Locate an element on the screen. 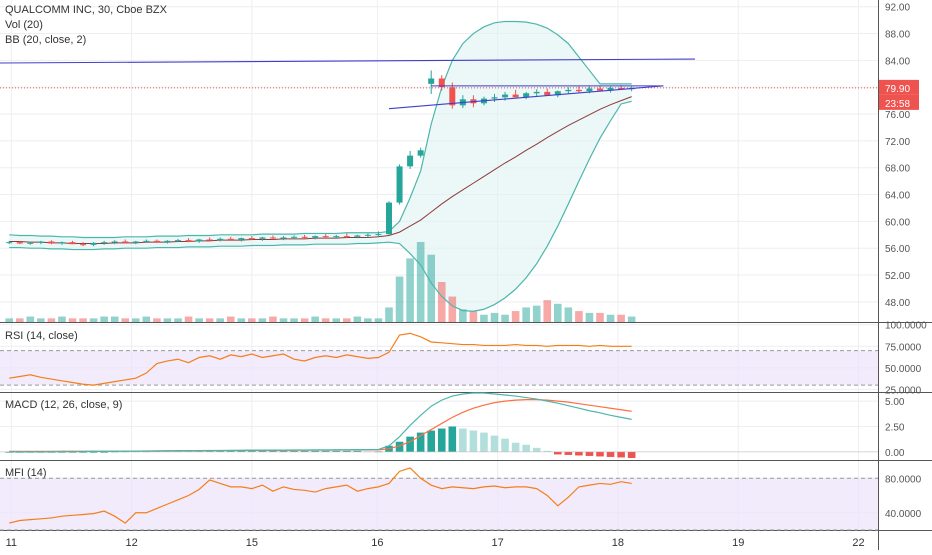  bollinger-indicator-label: BB (20, close, 2) is located at coordinates (46, 40).